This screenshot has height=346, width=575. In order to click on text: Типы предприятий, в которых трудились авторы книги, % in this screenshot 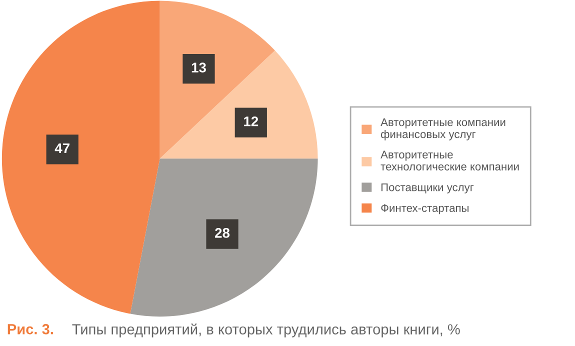, I will do `click(266, 331)`.